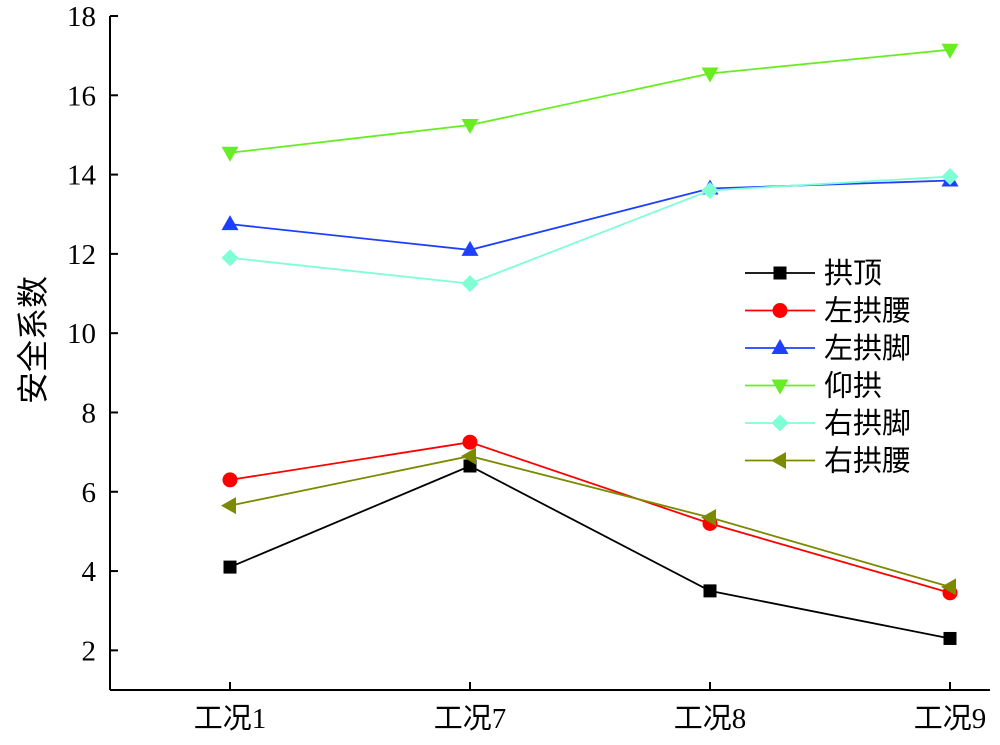 The image size is (1000, 745). Describe the element at coordinates (813, 386) in the screenshot. I see `legend-item: 仰拱` at that location.